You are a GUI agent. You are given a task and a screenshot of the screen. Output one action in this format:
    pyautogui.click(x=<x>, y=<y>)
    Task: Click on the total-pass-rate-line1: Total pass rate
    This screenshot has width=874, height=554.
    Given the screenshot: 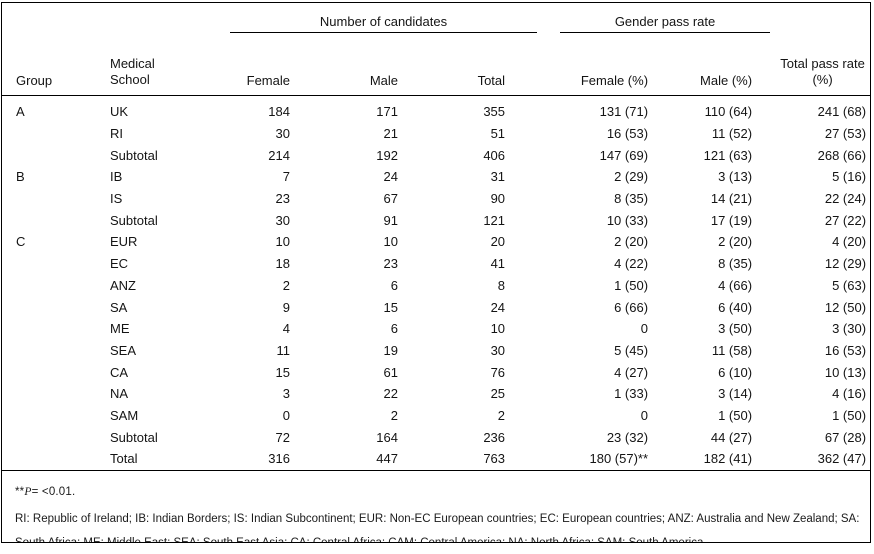 What is the action you would take?
    pyautogui.click(x=822, y=63)
    